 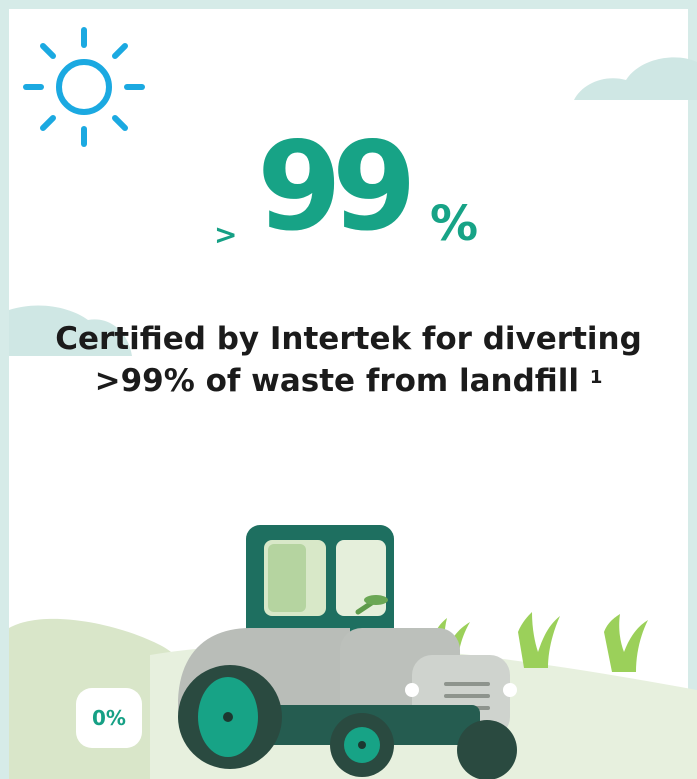 What do you see at coordinates (348, 4) in the screenshot?
I see `frame-border-top` at bounding box center [348, 4].